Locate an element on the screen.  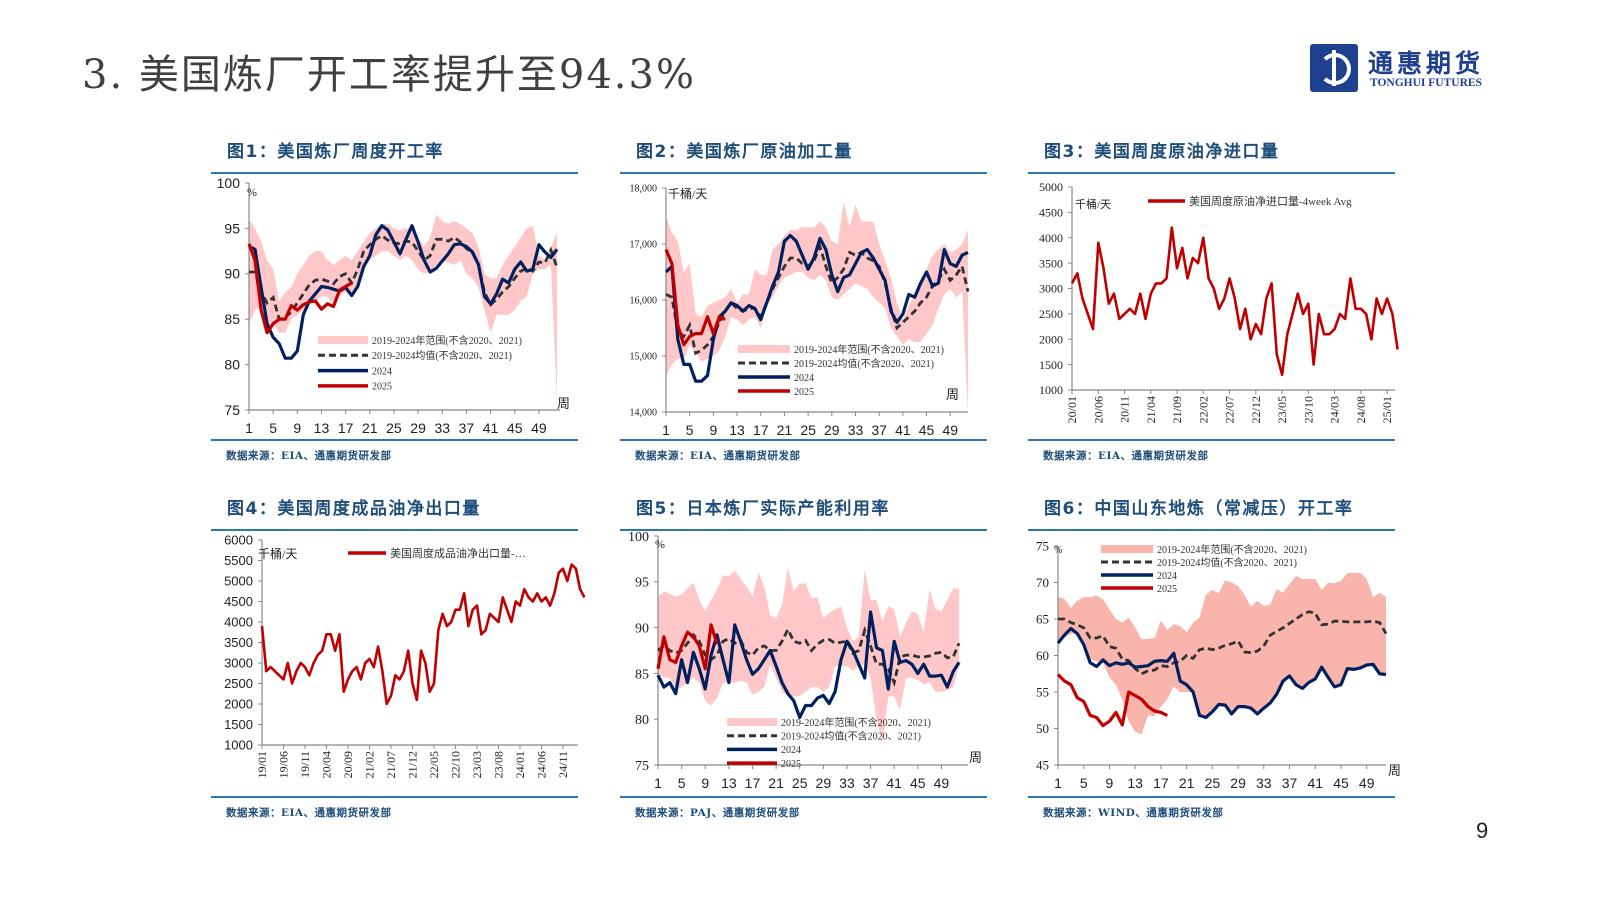
x-tick-label: 25 is located at coordinates (1213, 783).